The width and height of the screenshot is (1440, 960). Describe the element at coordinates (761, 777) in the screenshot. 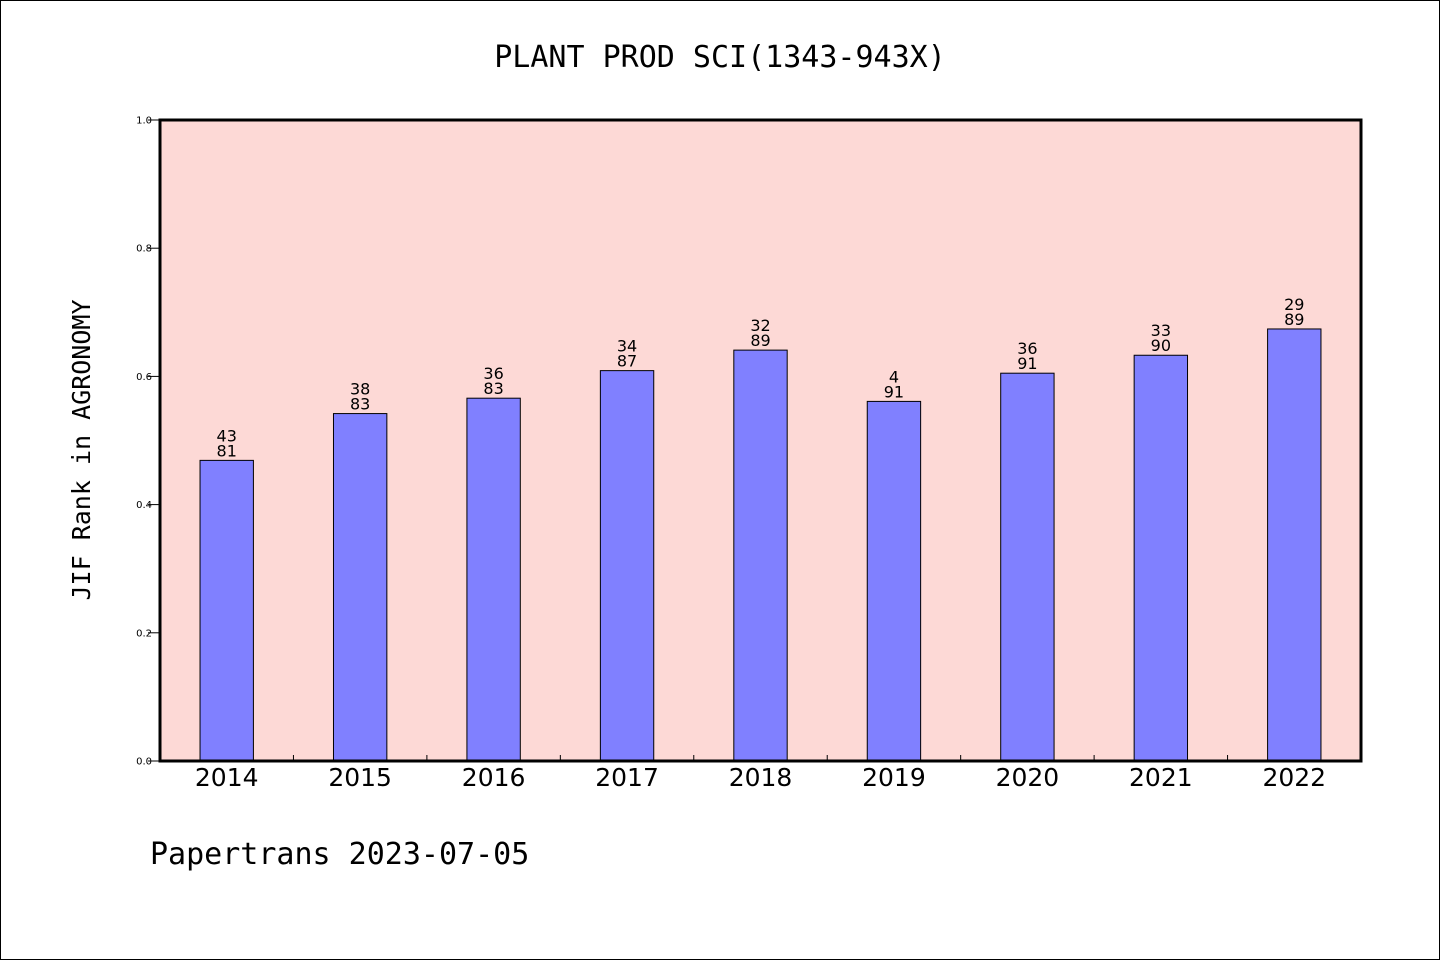

I see `x-tick-label: 2018` at that location.